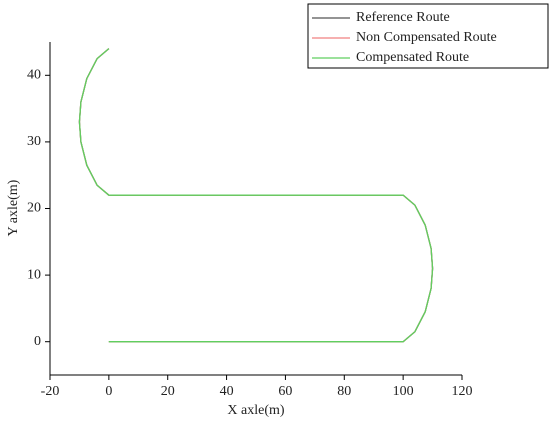  Describe the element at coordinates (34, 208) in the screenshot. I see `y-tick-label: 20` at that location.